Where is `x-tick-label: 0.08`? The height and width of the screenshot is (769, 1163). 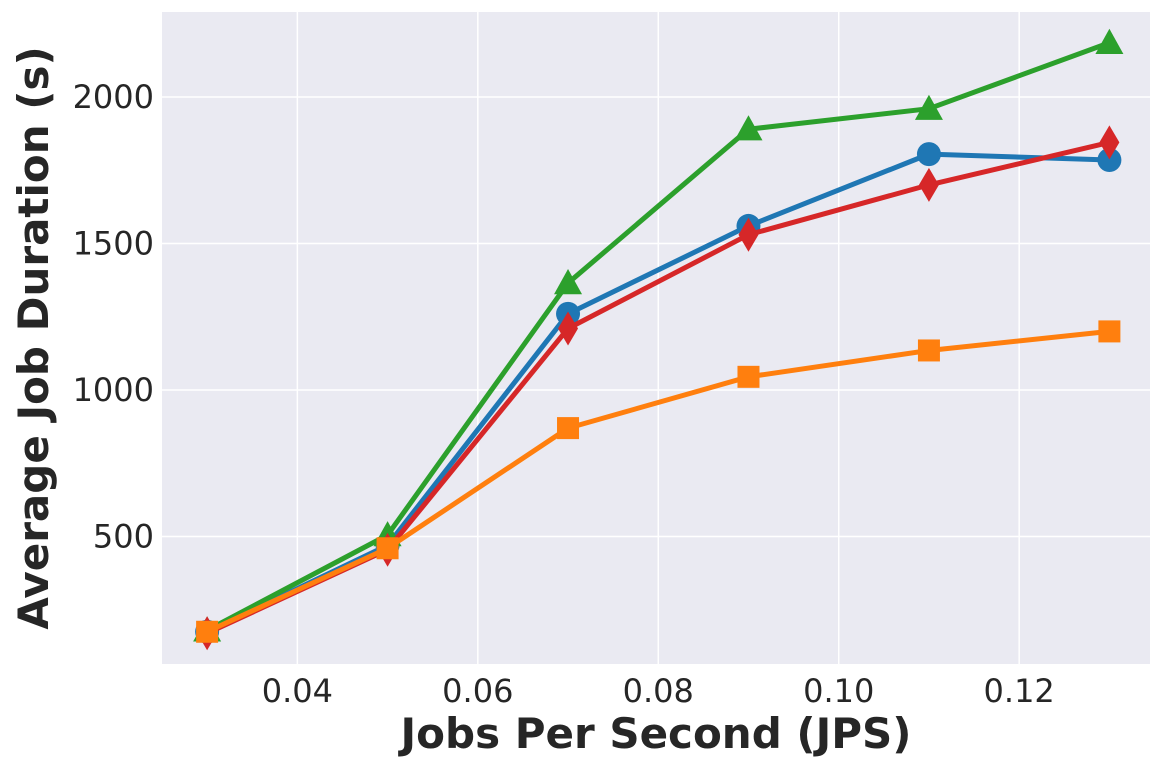
x-tick-label: 0.08 is located at coordinates (658, 691).